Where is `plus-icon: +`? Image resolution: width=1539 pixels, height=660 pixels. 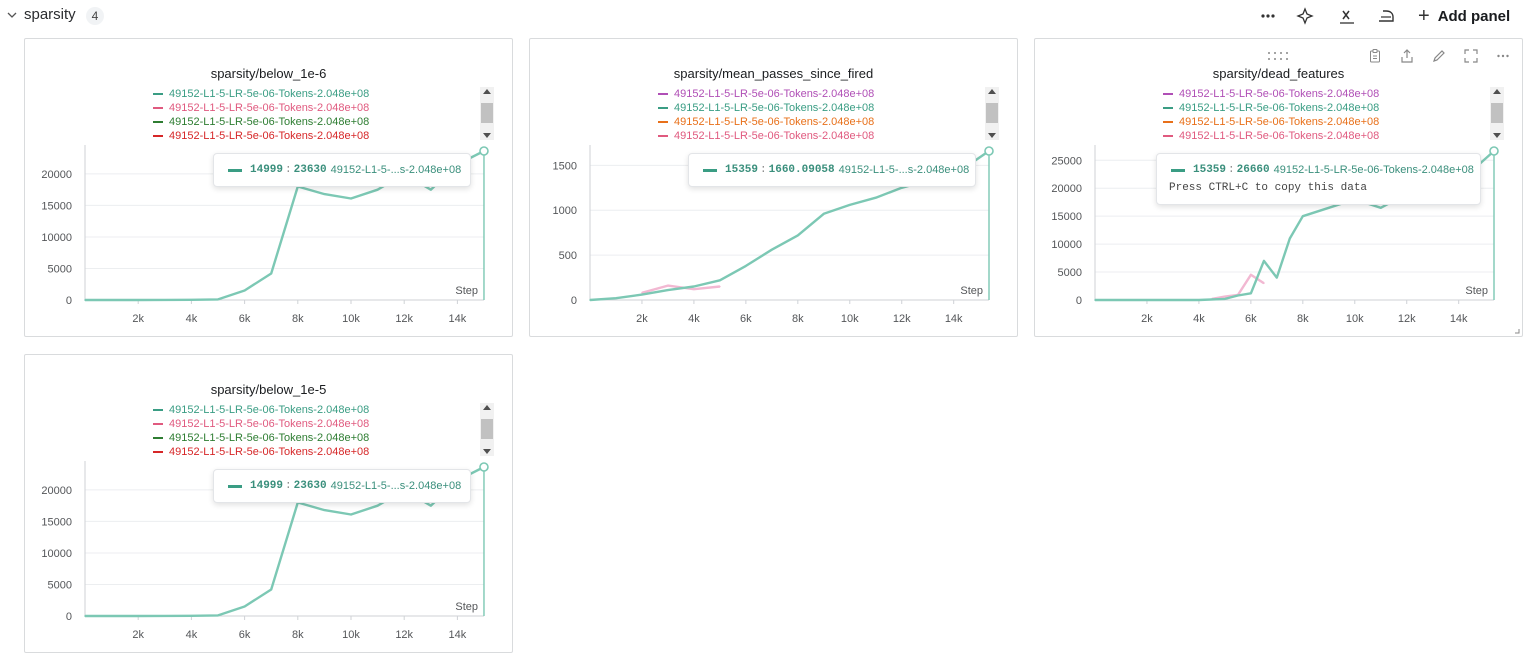 plus-icon: + is located at coordinates (1424, 16).